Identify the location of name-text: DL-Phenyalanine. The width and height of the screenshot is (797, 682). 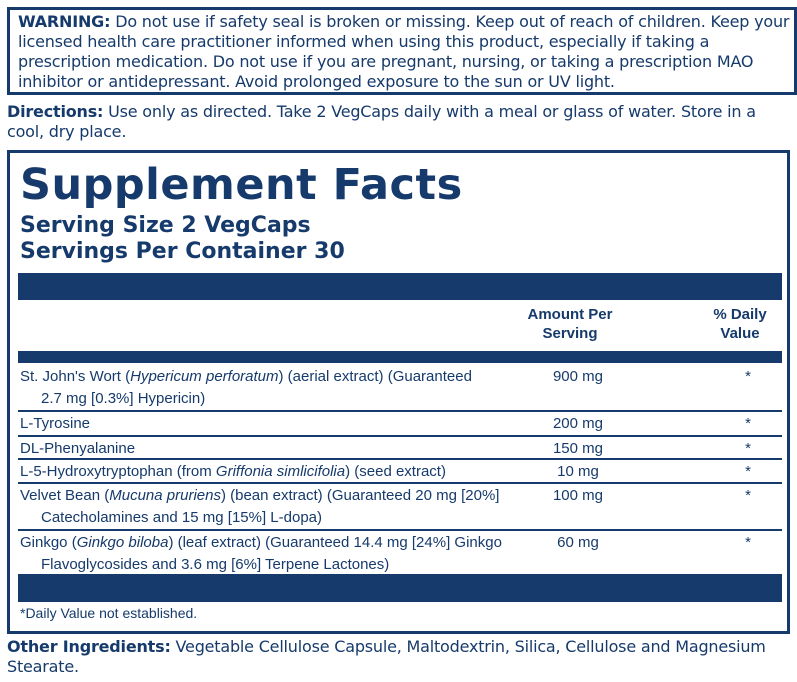
(78, 448).